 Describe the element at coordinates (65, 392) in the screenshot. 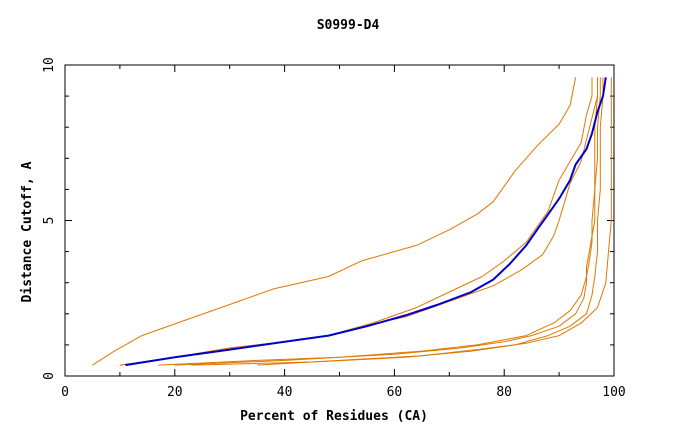

I see `x-tick-label: 0` at that location.